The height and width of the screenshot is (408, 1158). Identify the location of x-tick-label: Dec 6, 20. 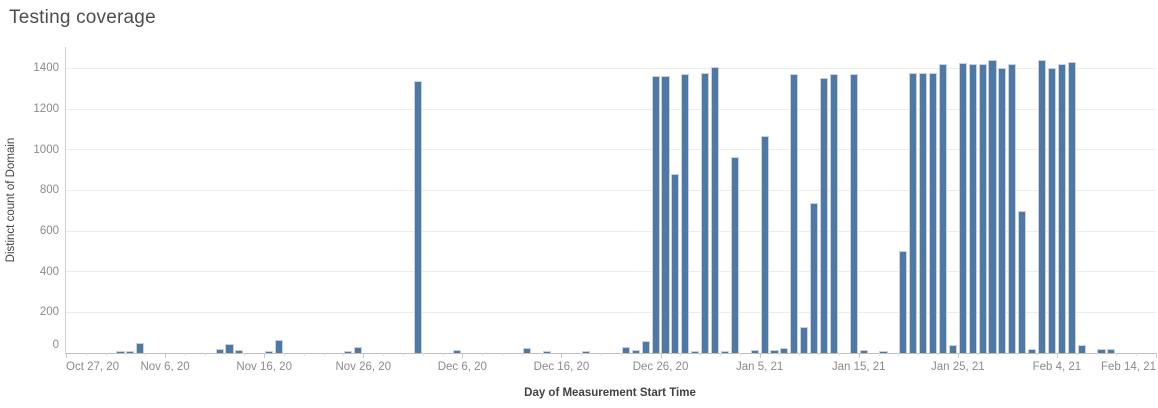
(462, 367).